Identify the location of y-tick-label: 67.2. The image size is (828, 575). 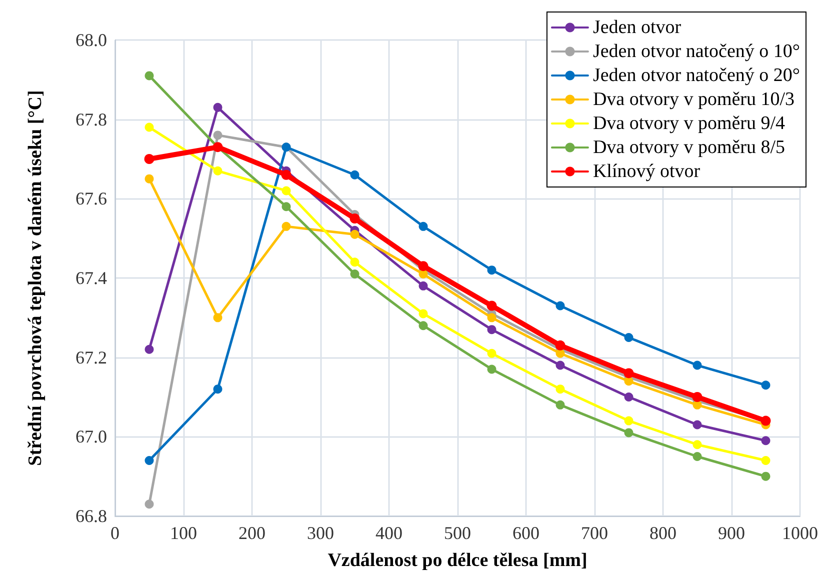
(91, 357).